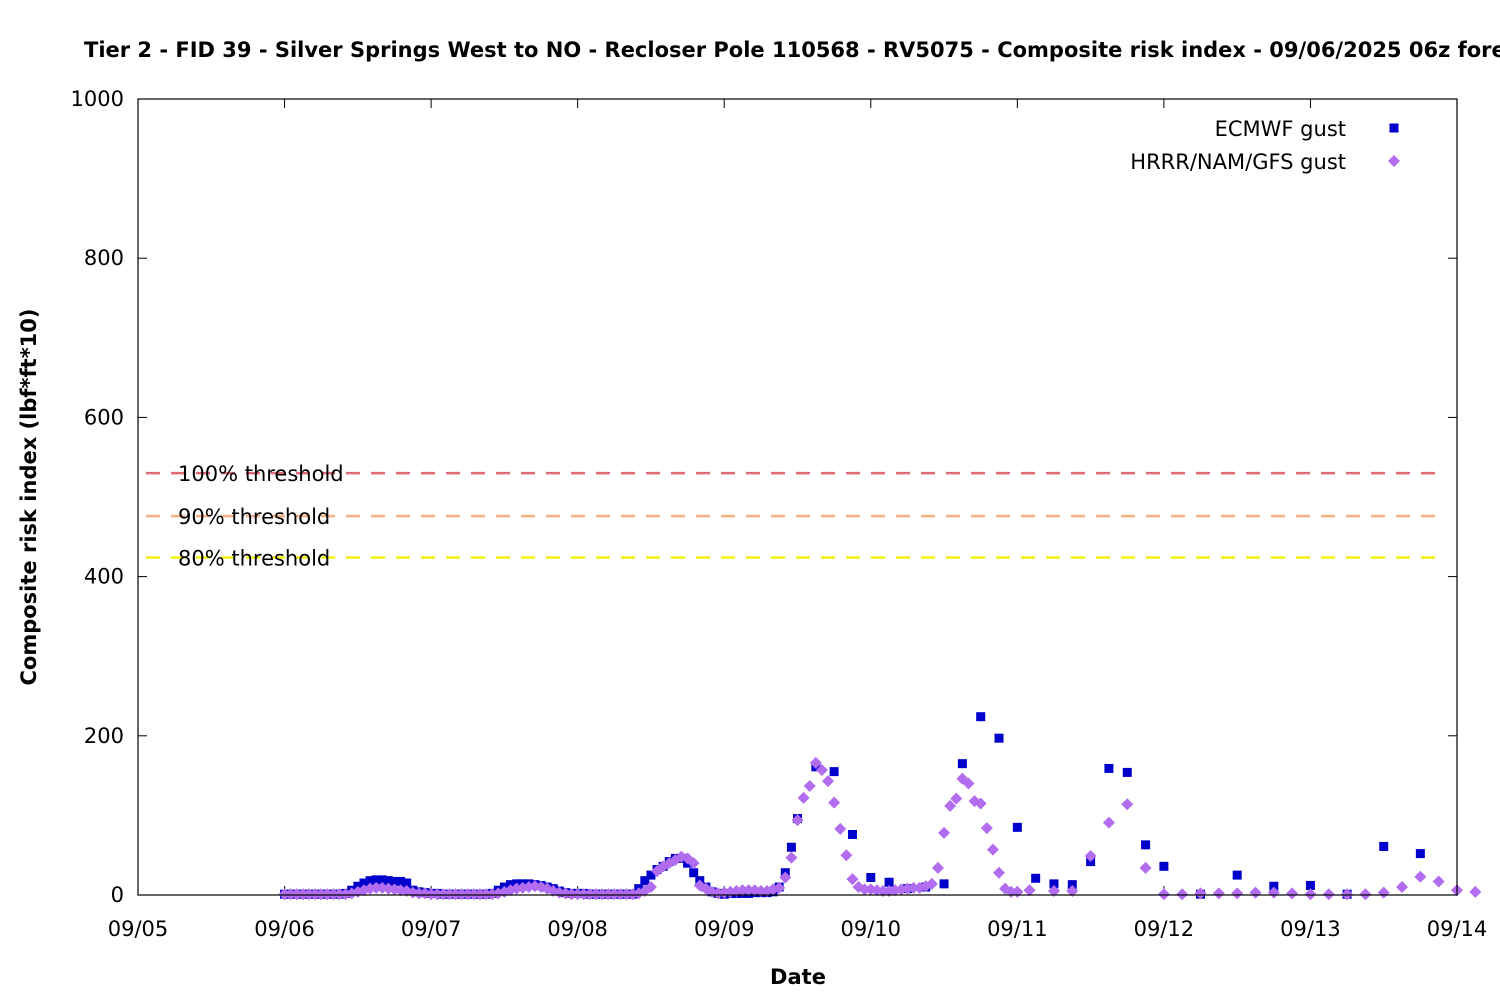 The height and width of the screenshot is (1000, 1500). What do you see at coordinates (254, 558) in the screenshot?
I see `threshold-label: 80% threshold` at bounding box center [254, 558].